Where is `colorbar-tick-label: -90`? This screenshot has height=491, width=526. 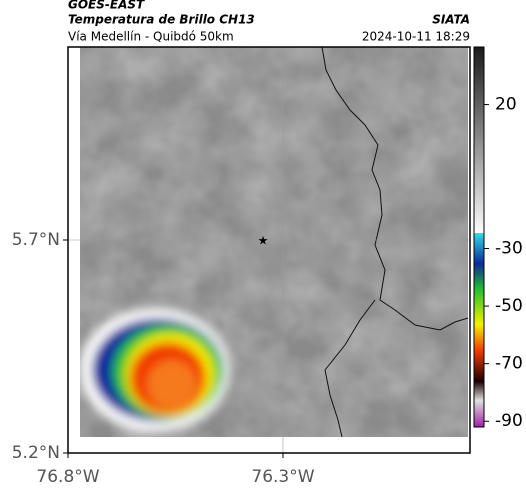 colorbar-tick-label: -90 is located at coordinates (509, 421).